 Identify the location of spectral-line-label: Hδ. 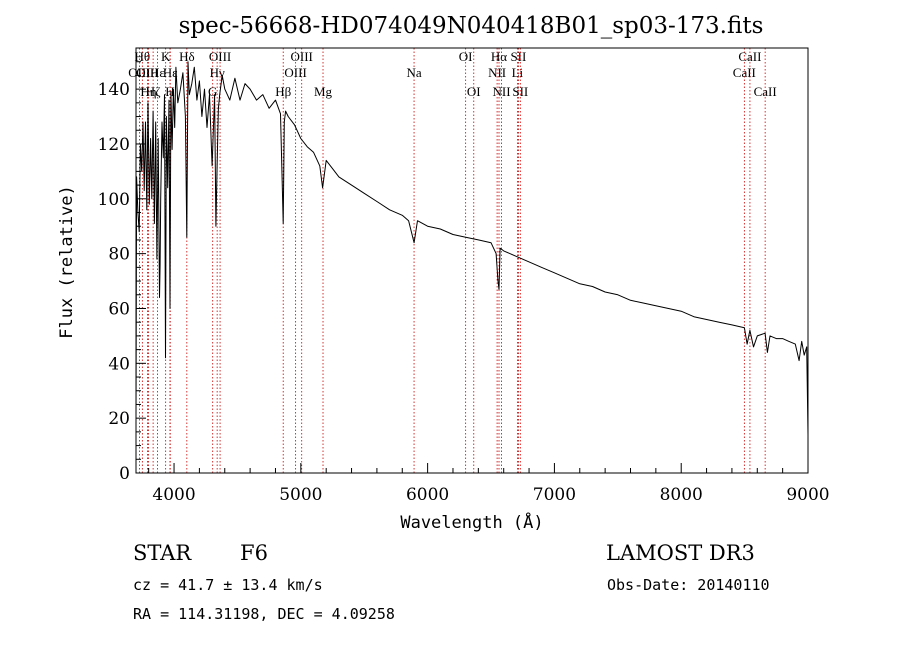
(187, 56).